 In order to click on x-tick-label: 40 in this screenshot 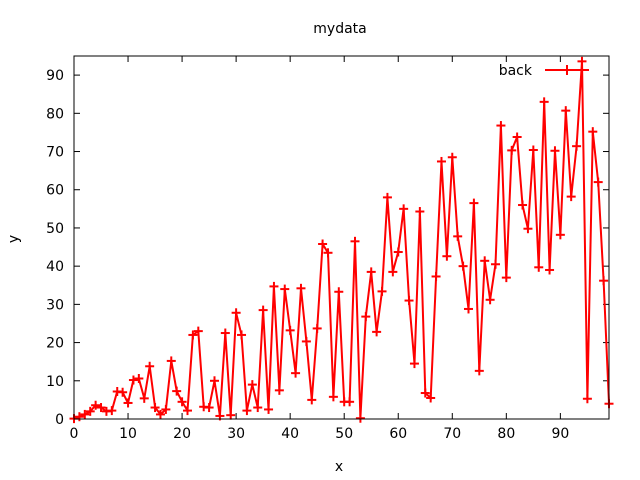, I will do `click(290, 434)`.